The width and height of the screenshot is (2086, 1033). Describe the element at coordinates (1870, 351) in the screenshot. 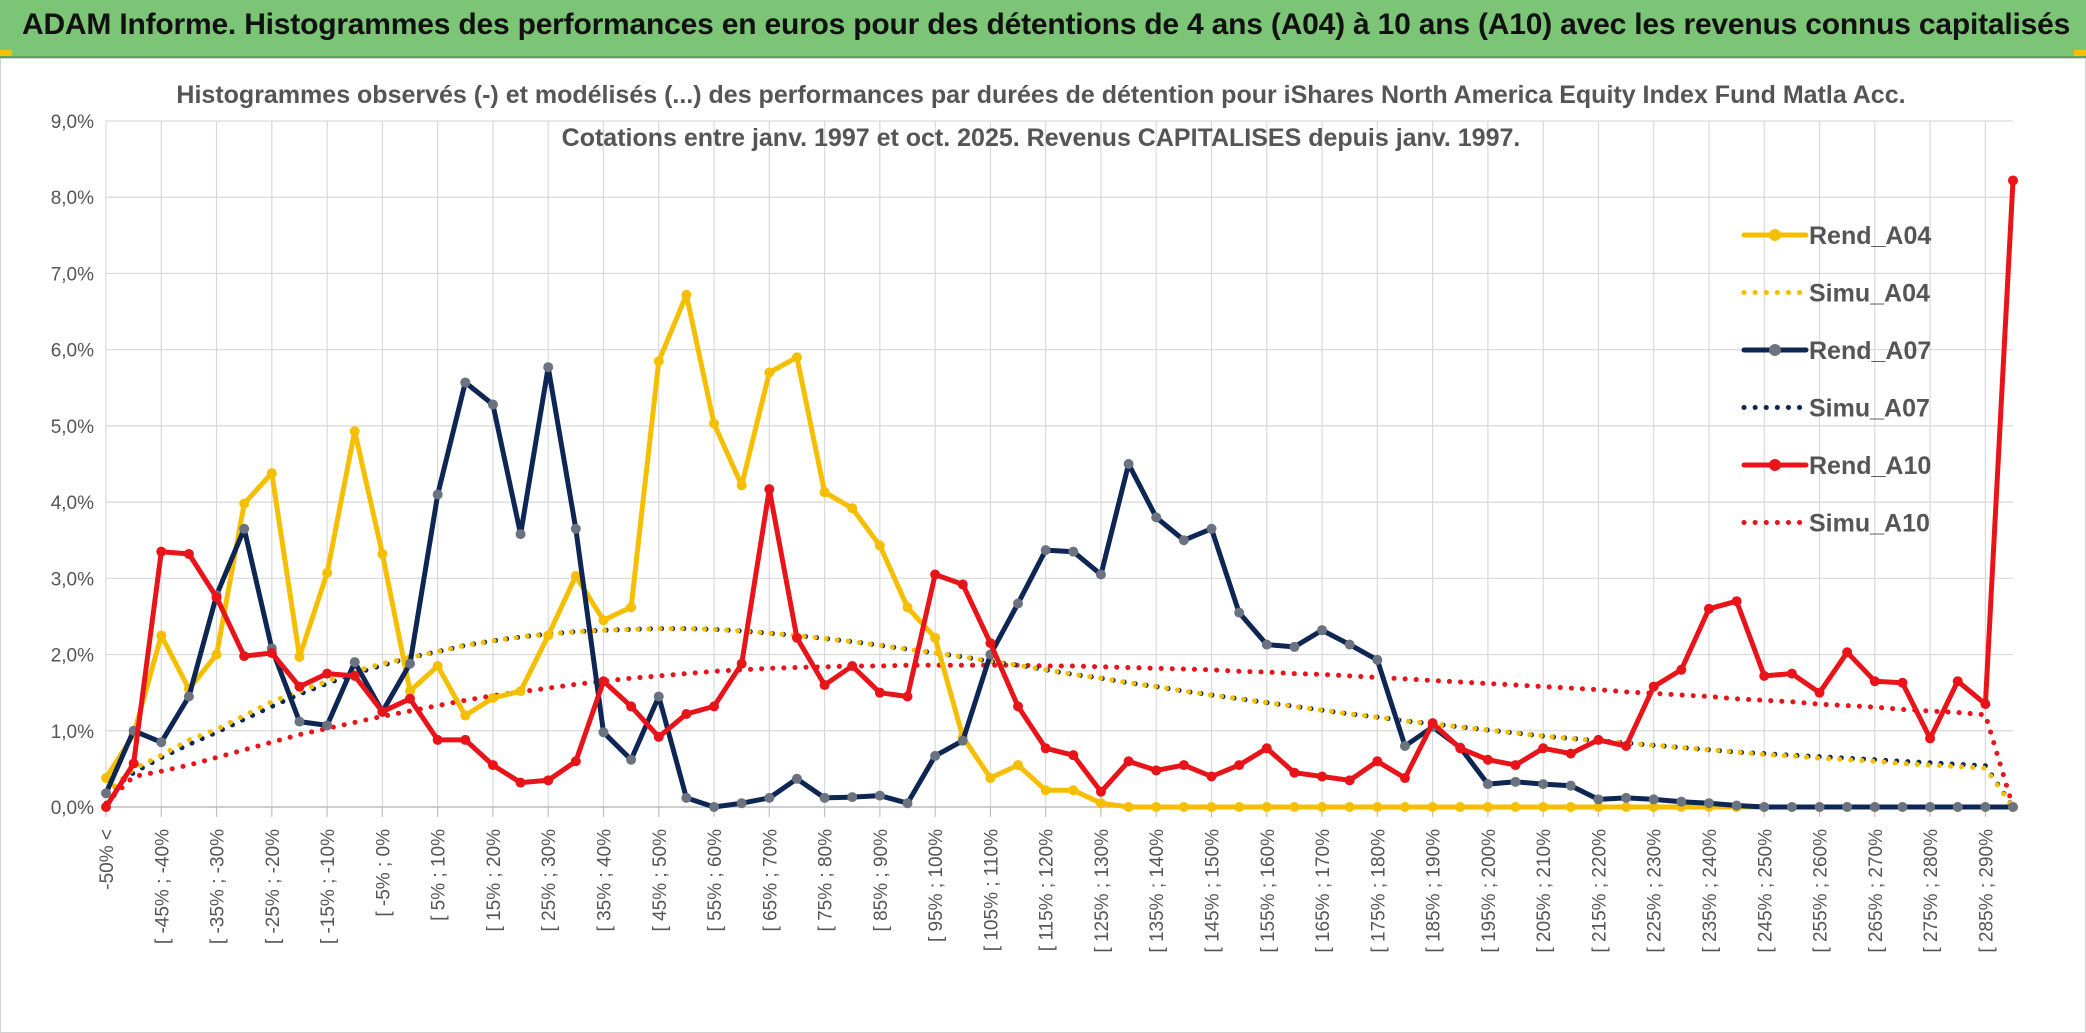

I see `legend-label-rend-a07: Rend_A07` at that location.